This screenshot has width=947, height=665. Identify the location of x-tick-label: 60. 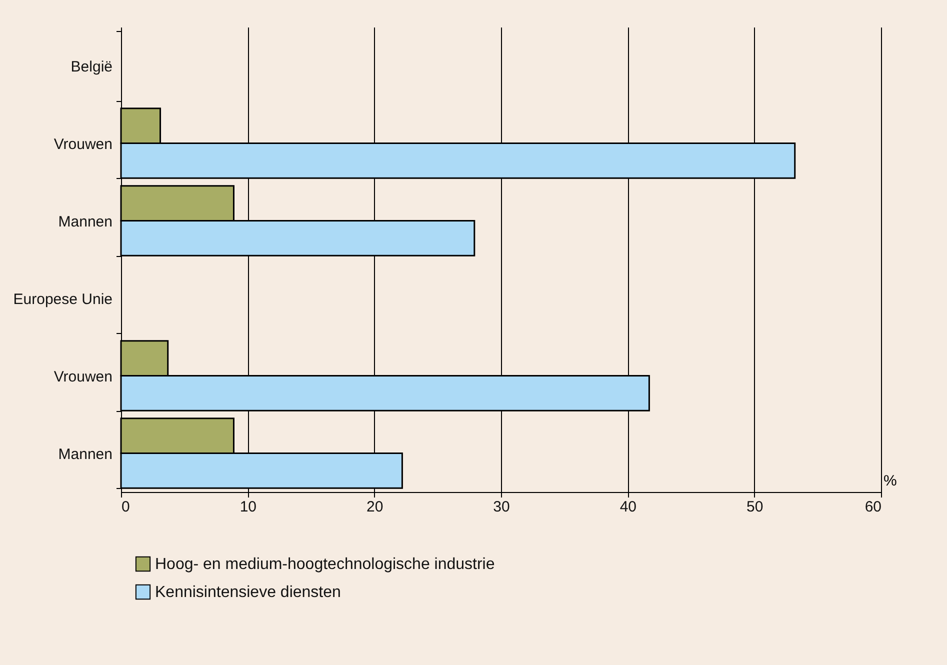
(873, 507).